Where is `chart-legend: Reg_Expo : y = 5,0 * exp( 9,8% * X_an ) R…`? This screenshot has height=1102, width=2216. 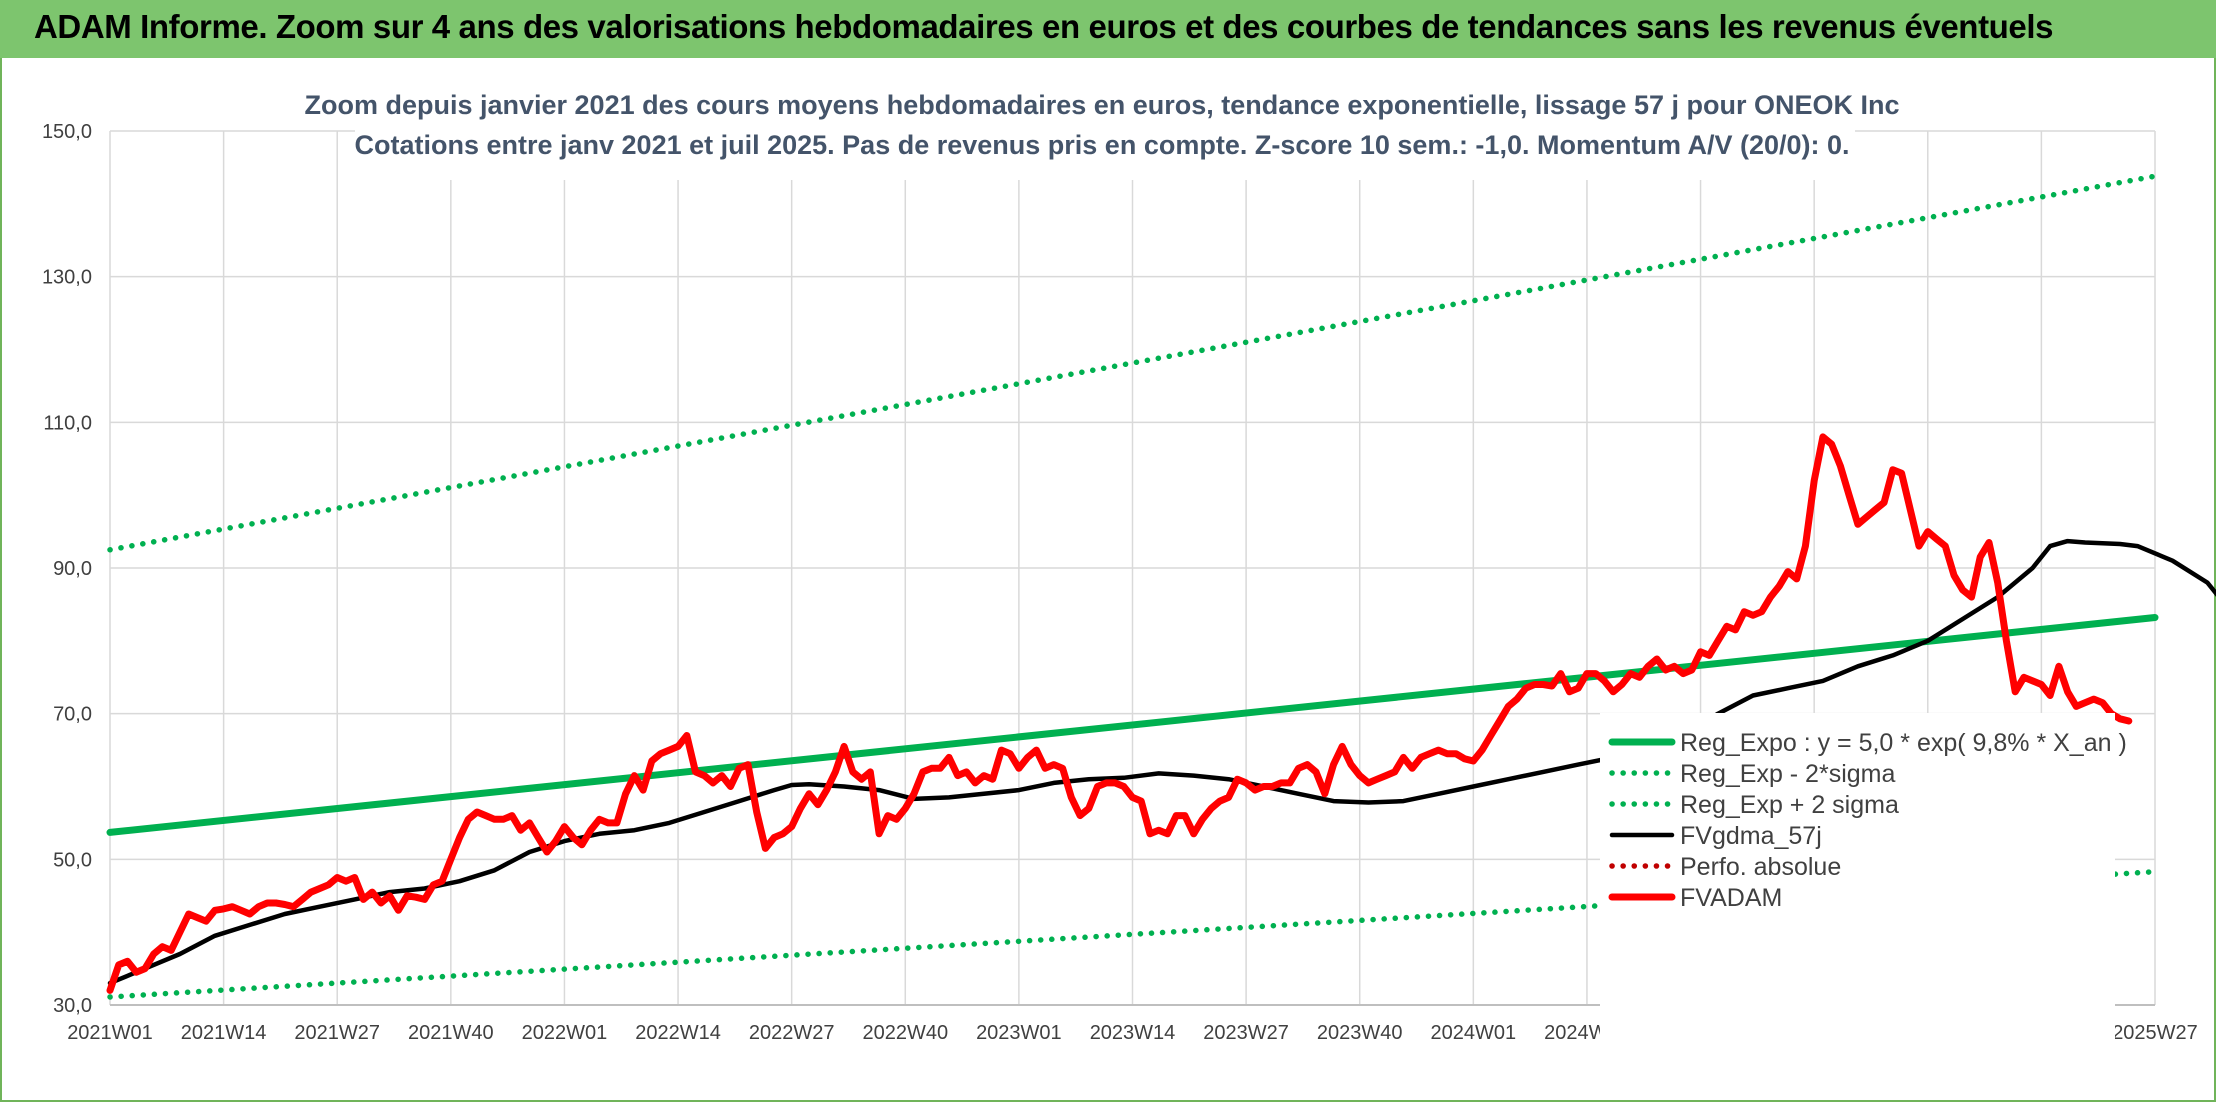
chart-legend: Reg_Expo : y = 5,0 * exp( 9,8% * X_an ) R… is located at coordinates (1863, 878).